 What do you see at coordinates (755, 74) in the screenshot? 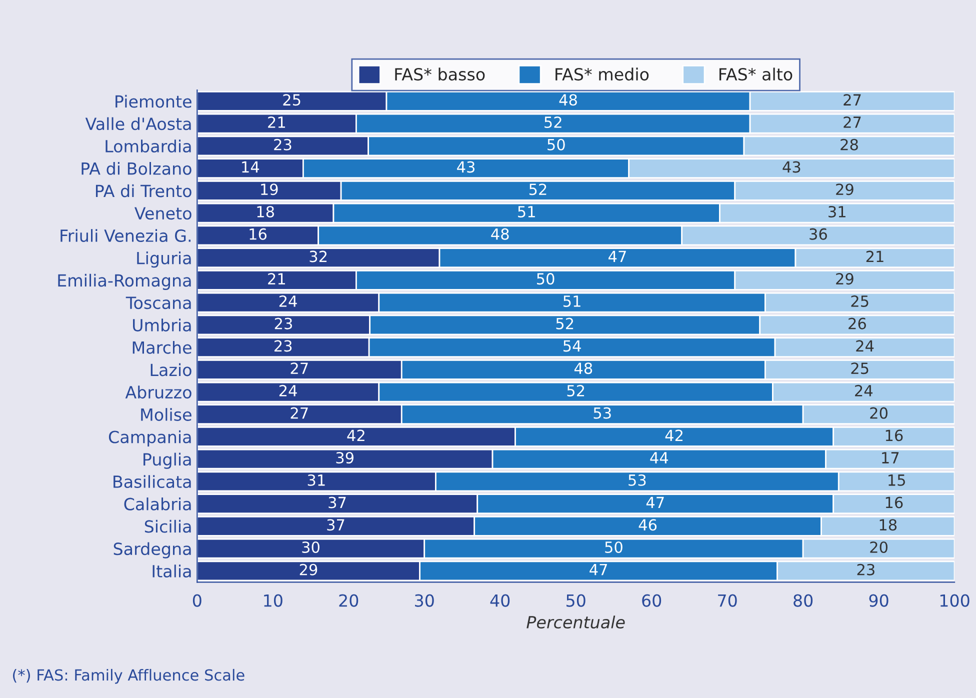
I see `legend-label: FAS* alto` at bounding box center [755, 74].